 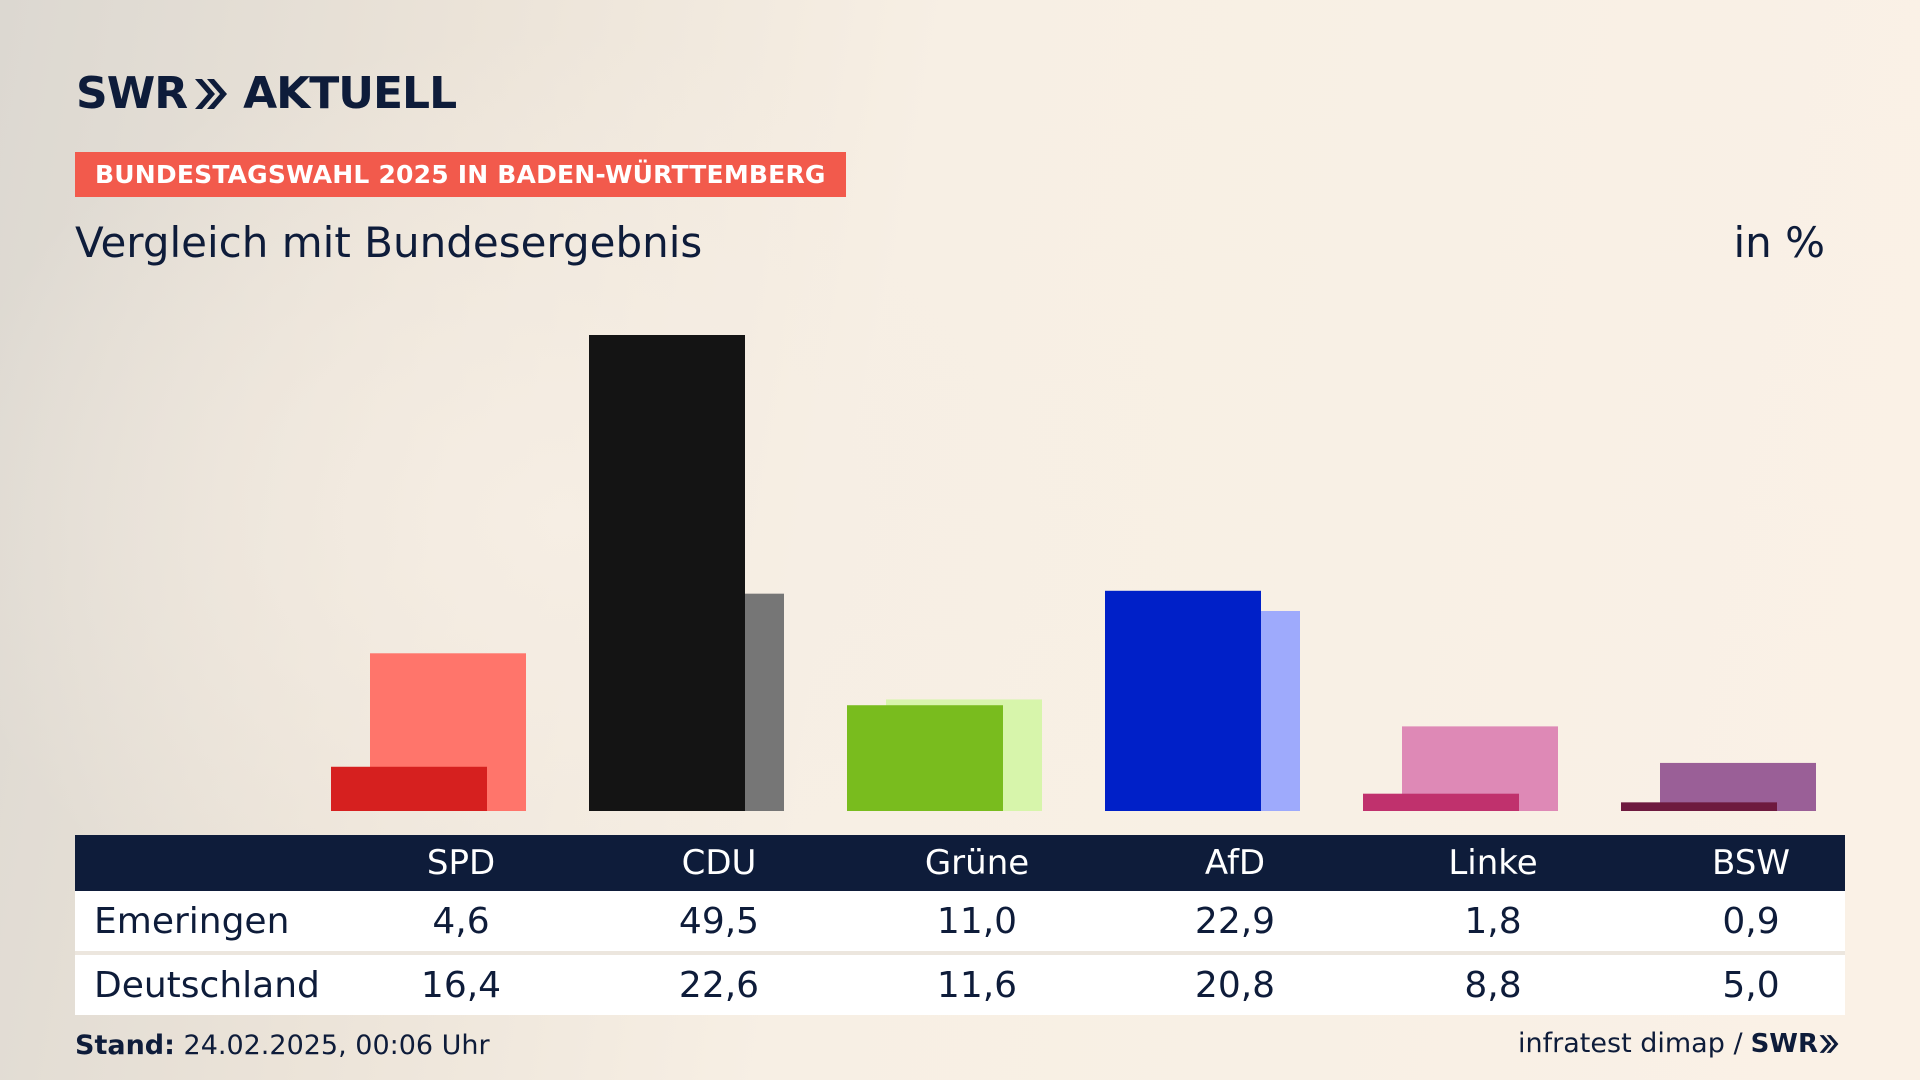 I want to click on swr-mini-logo: SWR, so click(x=1795, y=1044).